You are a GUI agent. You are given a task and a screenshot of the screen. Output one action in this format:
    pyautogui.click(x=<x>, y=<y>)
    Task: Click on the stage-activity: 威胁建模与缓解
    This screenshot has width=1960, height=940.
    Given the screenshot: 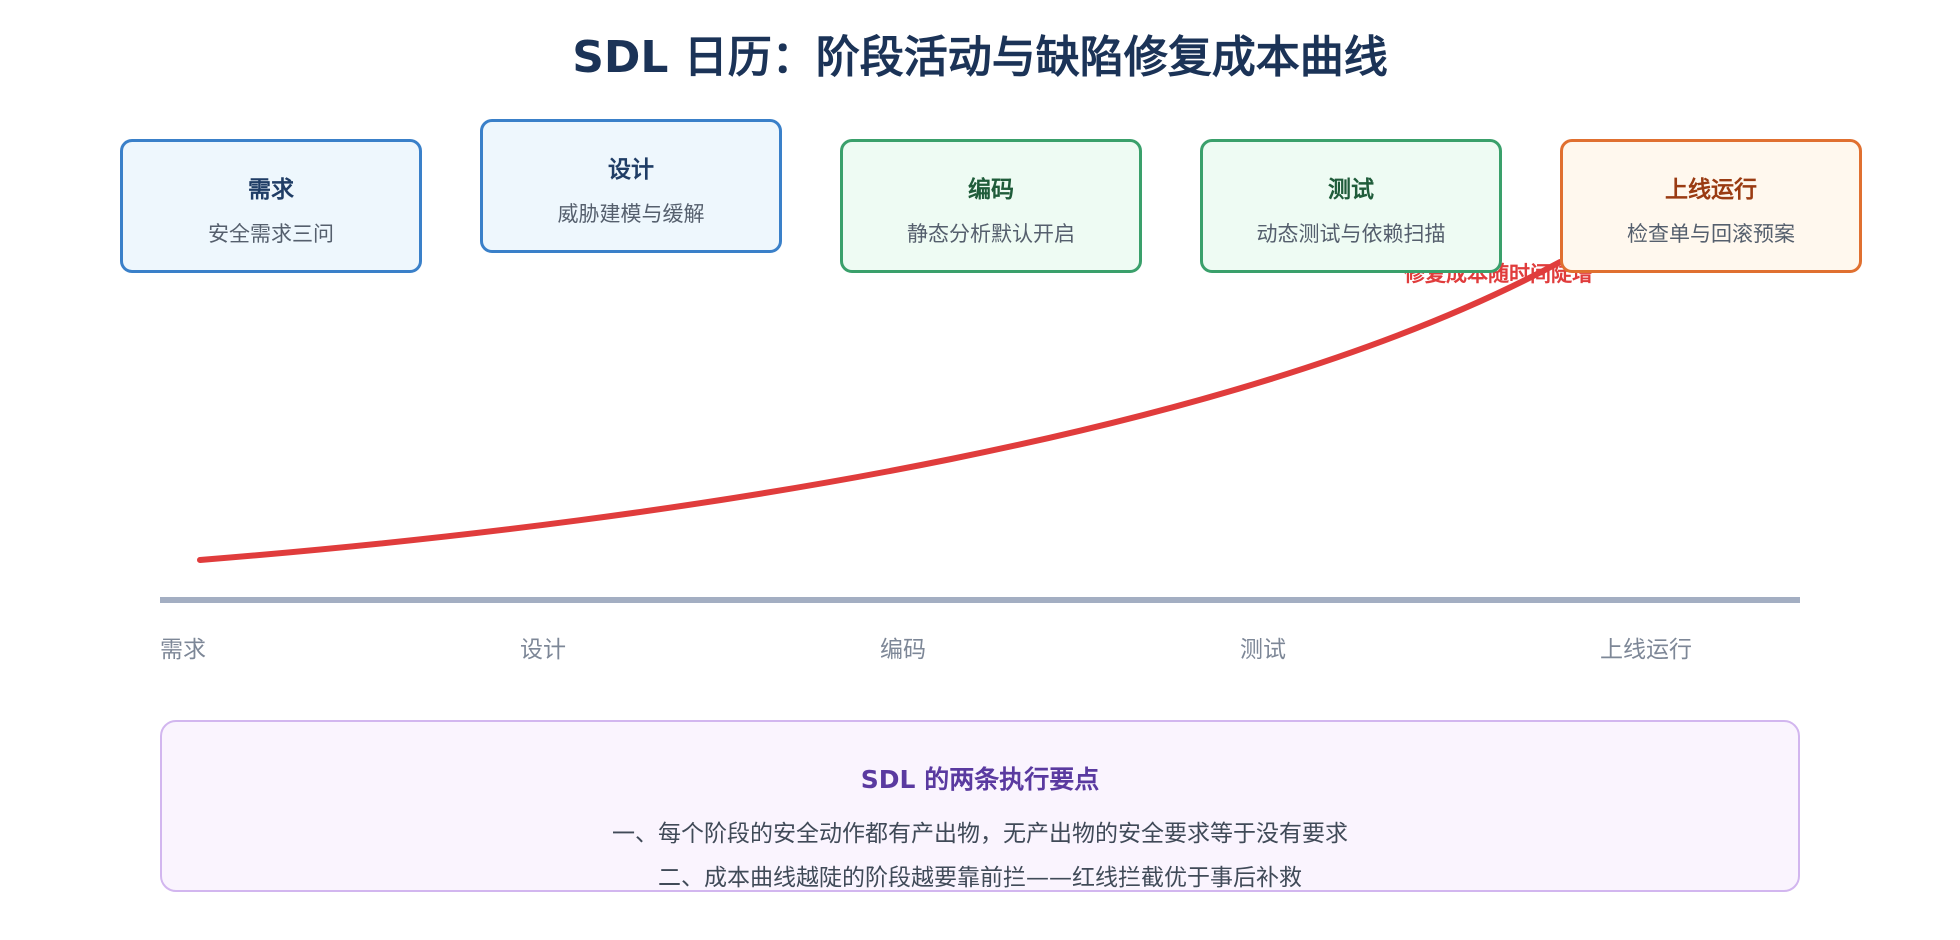 What is the action you would take?
    pyautogui.click(x=631, y=214)
    